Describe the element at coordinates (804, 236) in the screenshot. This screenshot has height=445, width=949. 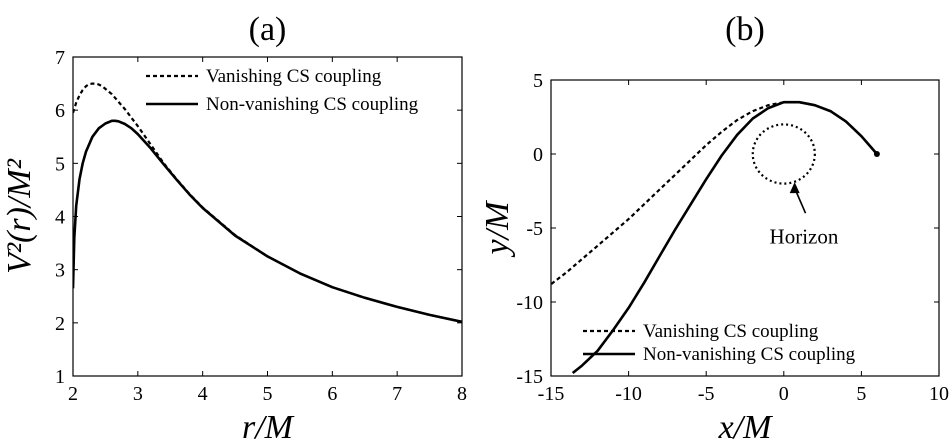
I see `horizon-annotation: Horizon` at that location.